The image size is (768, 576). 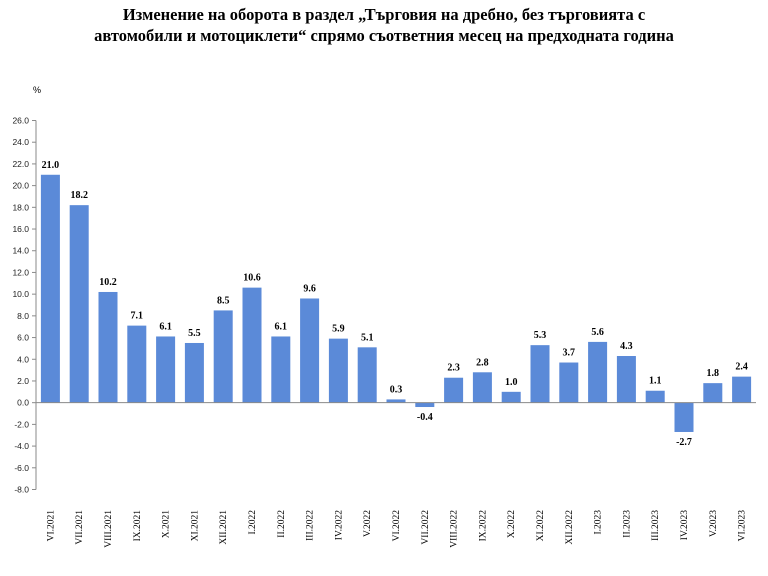 What do you see at coordinates (80, 527) in the screenshot?
I see `x-tick-label: VII.2021` at bounding box center [80, 527].